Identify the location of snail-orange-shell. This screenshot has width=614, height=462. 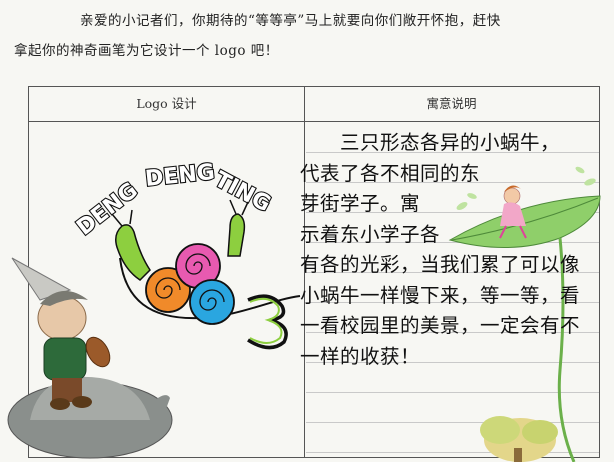
(168, 290).